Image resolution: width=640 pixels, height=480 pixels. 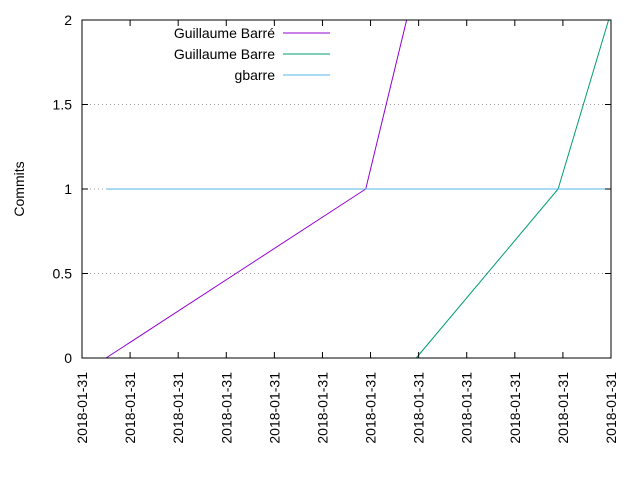 I want to click on y-tick-label: 0.5, so click(x=63, y=274).